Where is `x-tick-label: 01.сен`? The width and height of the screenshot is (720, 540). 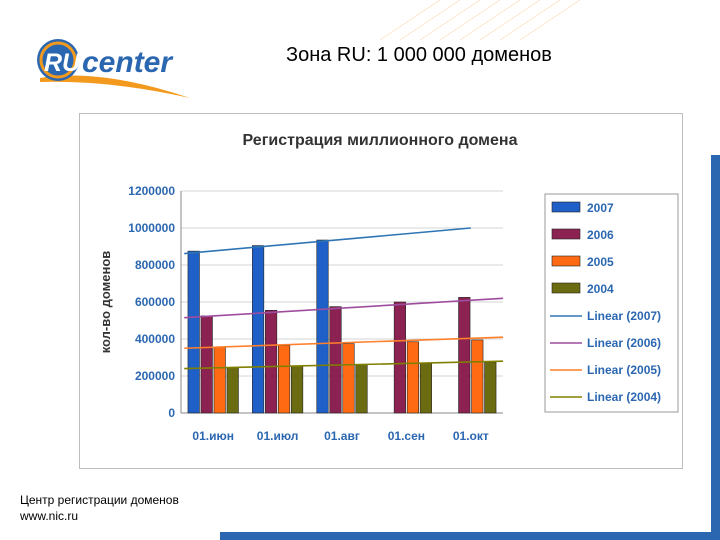
x-tick-label: 01.сен is located at coordinates (406, 436).